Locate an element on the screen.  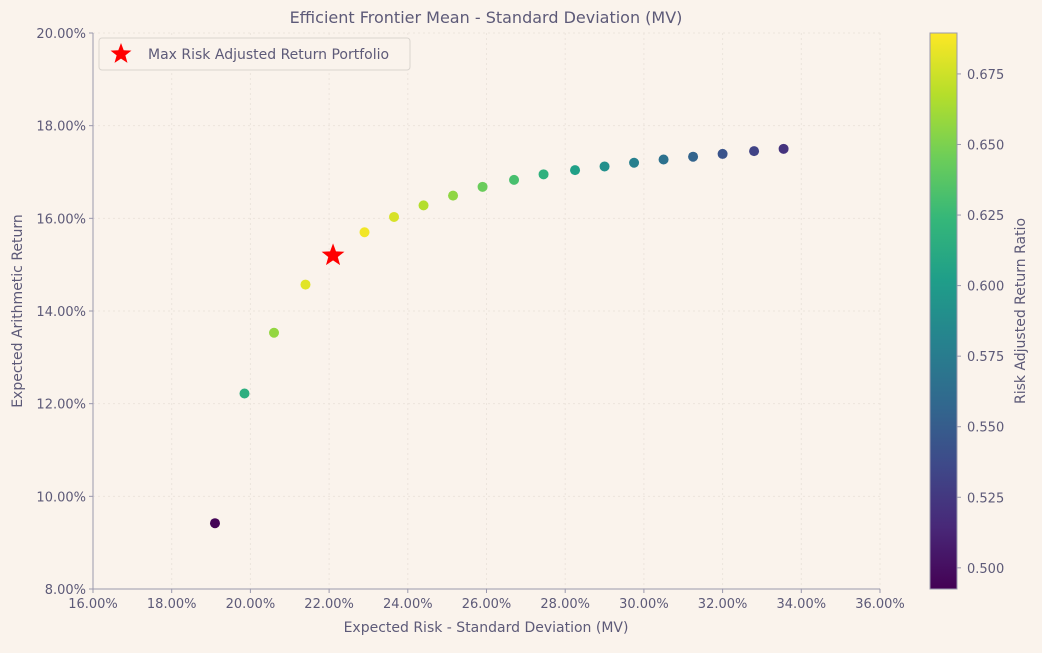
legend-label: Max Risk Adjusted Return Portfolio is located at coordinates (268, 55).